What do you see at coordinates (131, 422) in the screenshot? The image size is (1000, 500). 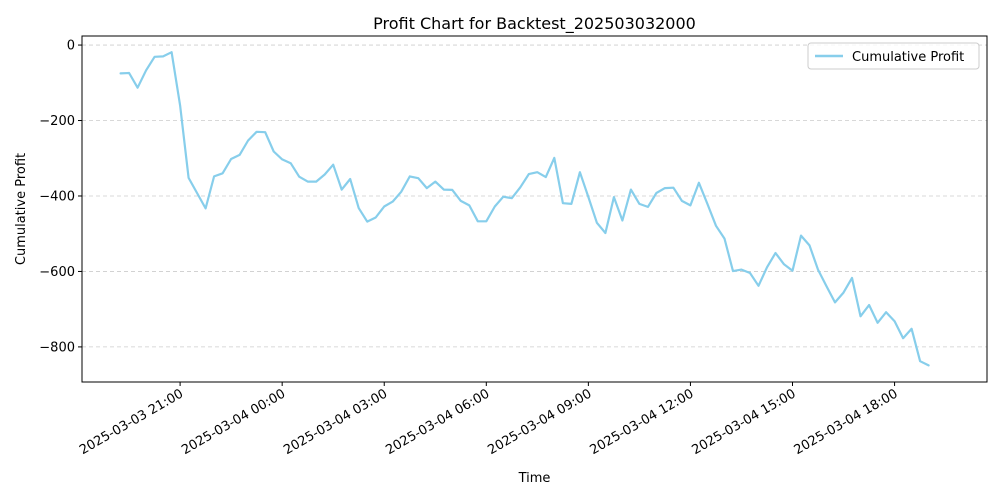 I see `x-tick-label: 2025-03-03 21:00` at bounding box center [131, 422].